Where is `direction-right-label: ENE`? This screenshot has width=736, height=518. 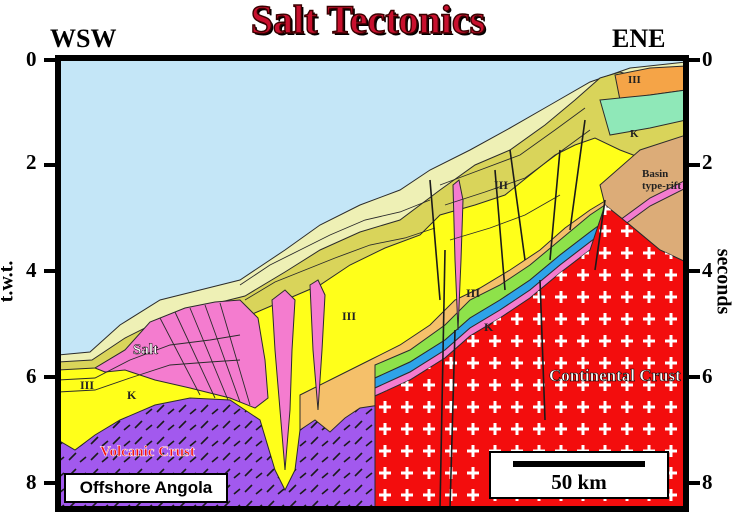
direction-right-label: ENE is located at coordinates (639, 38).